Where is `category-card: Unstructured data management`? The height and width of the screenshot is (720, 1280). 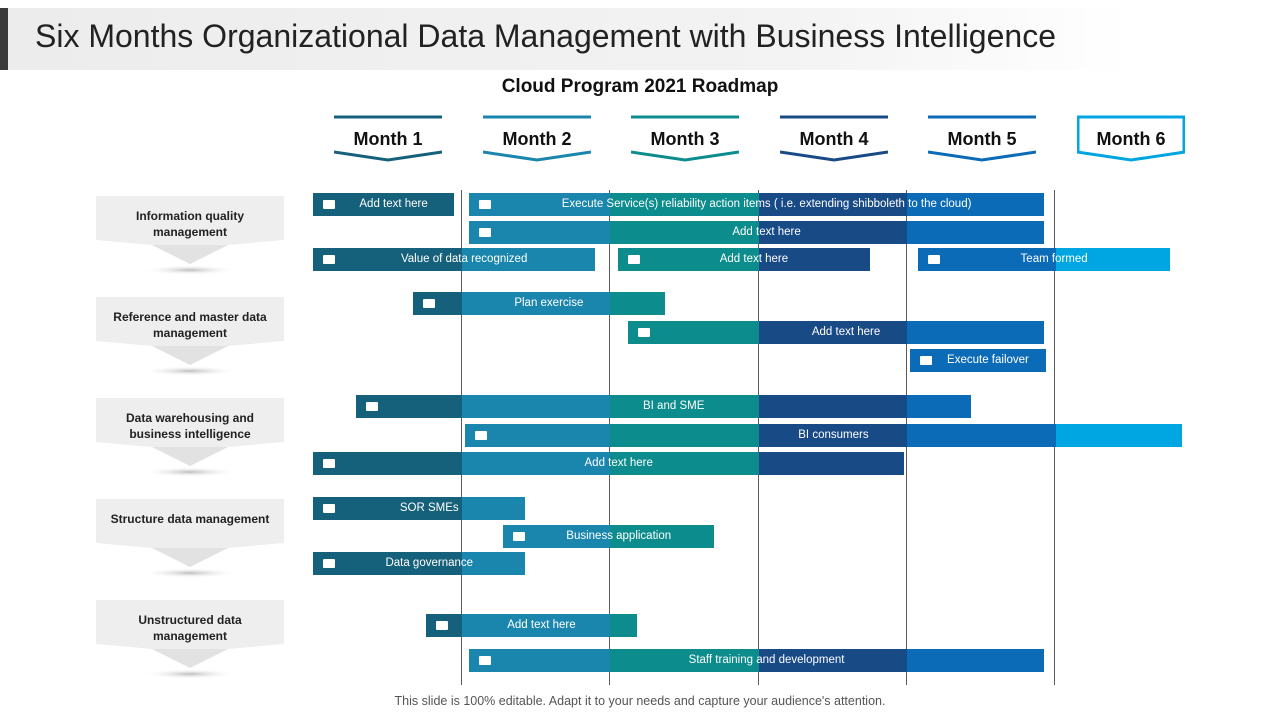
category-card: Unstructured data management is located at coordinates (190, 641).